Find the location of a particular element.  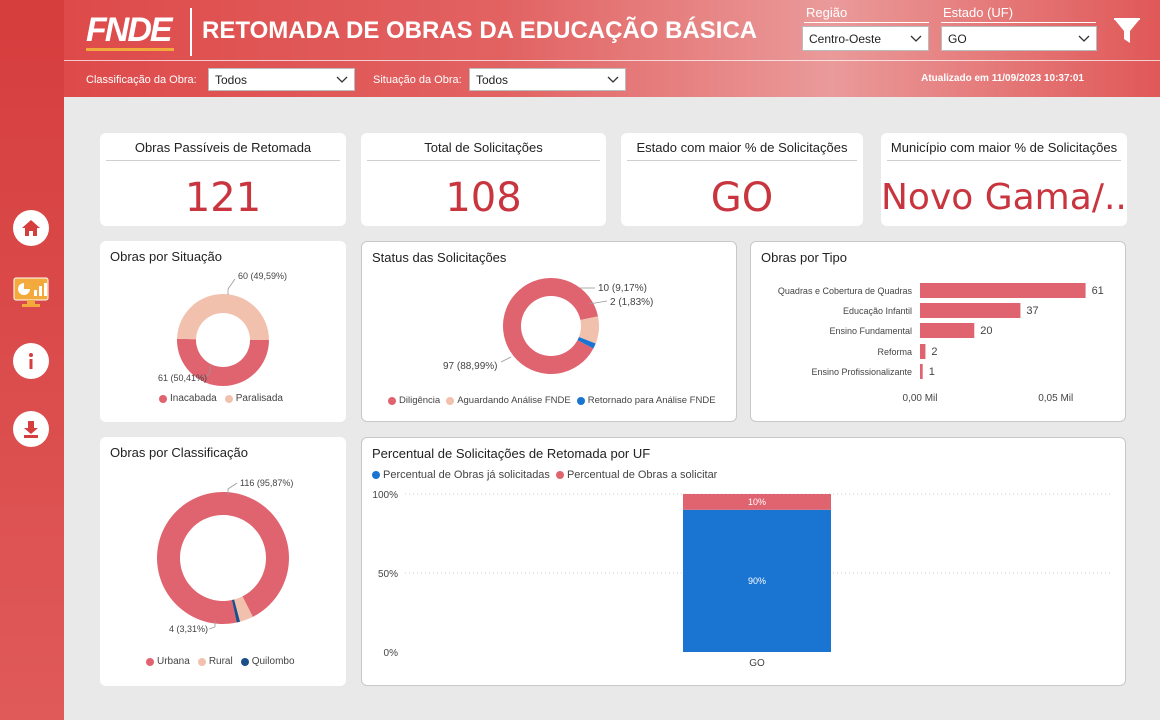

classificacao-label: Classificação da Obra: is located at coordinates (141, 80).